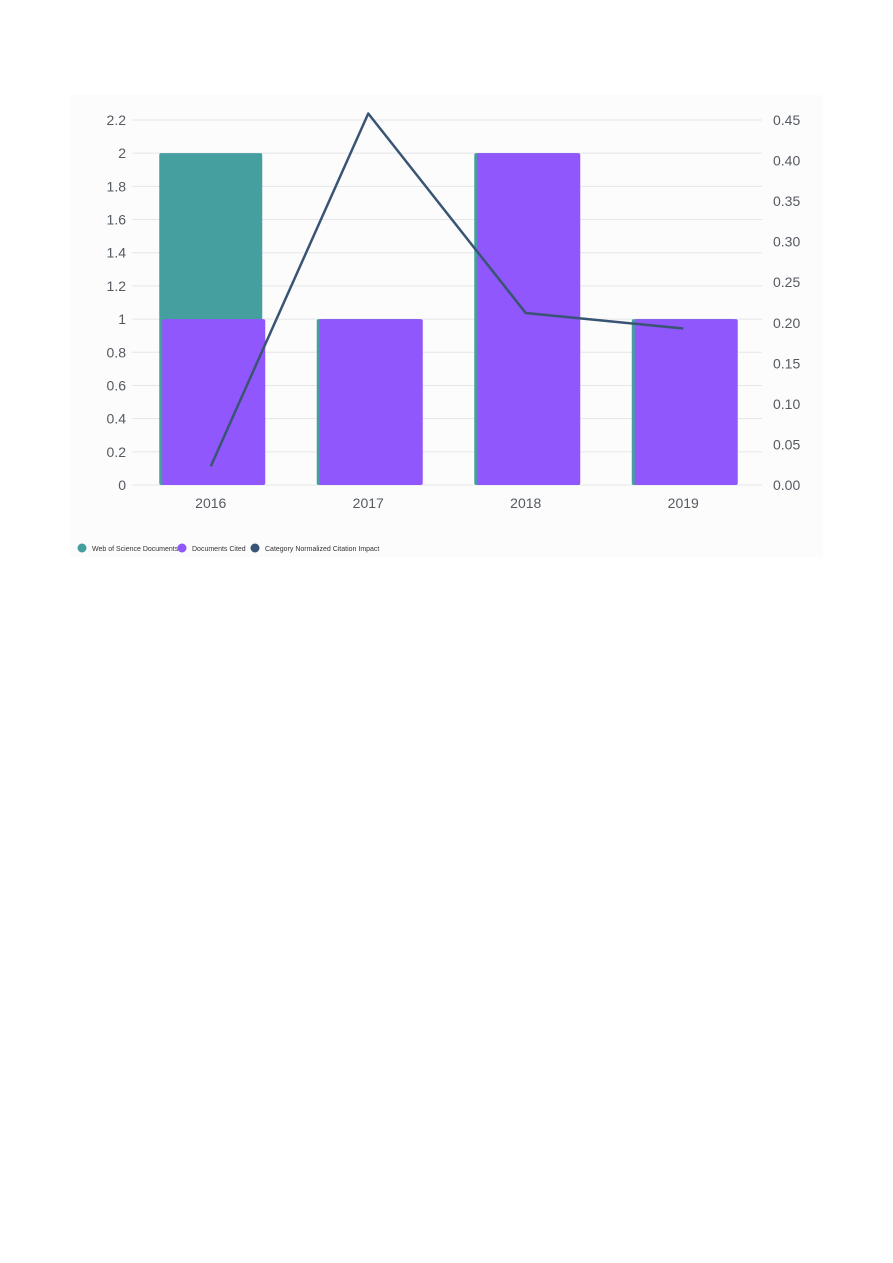 The width and height of the screenshot is (893, 1263). What do you see at coordinates (786, 120) in the screenshot?
I see `right-tick-label: 0.45` at bounding box center [786, 120].